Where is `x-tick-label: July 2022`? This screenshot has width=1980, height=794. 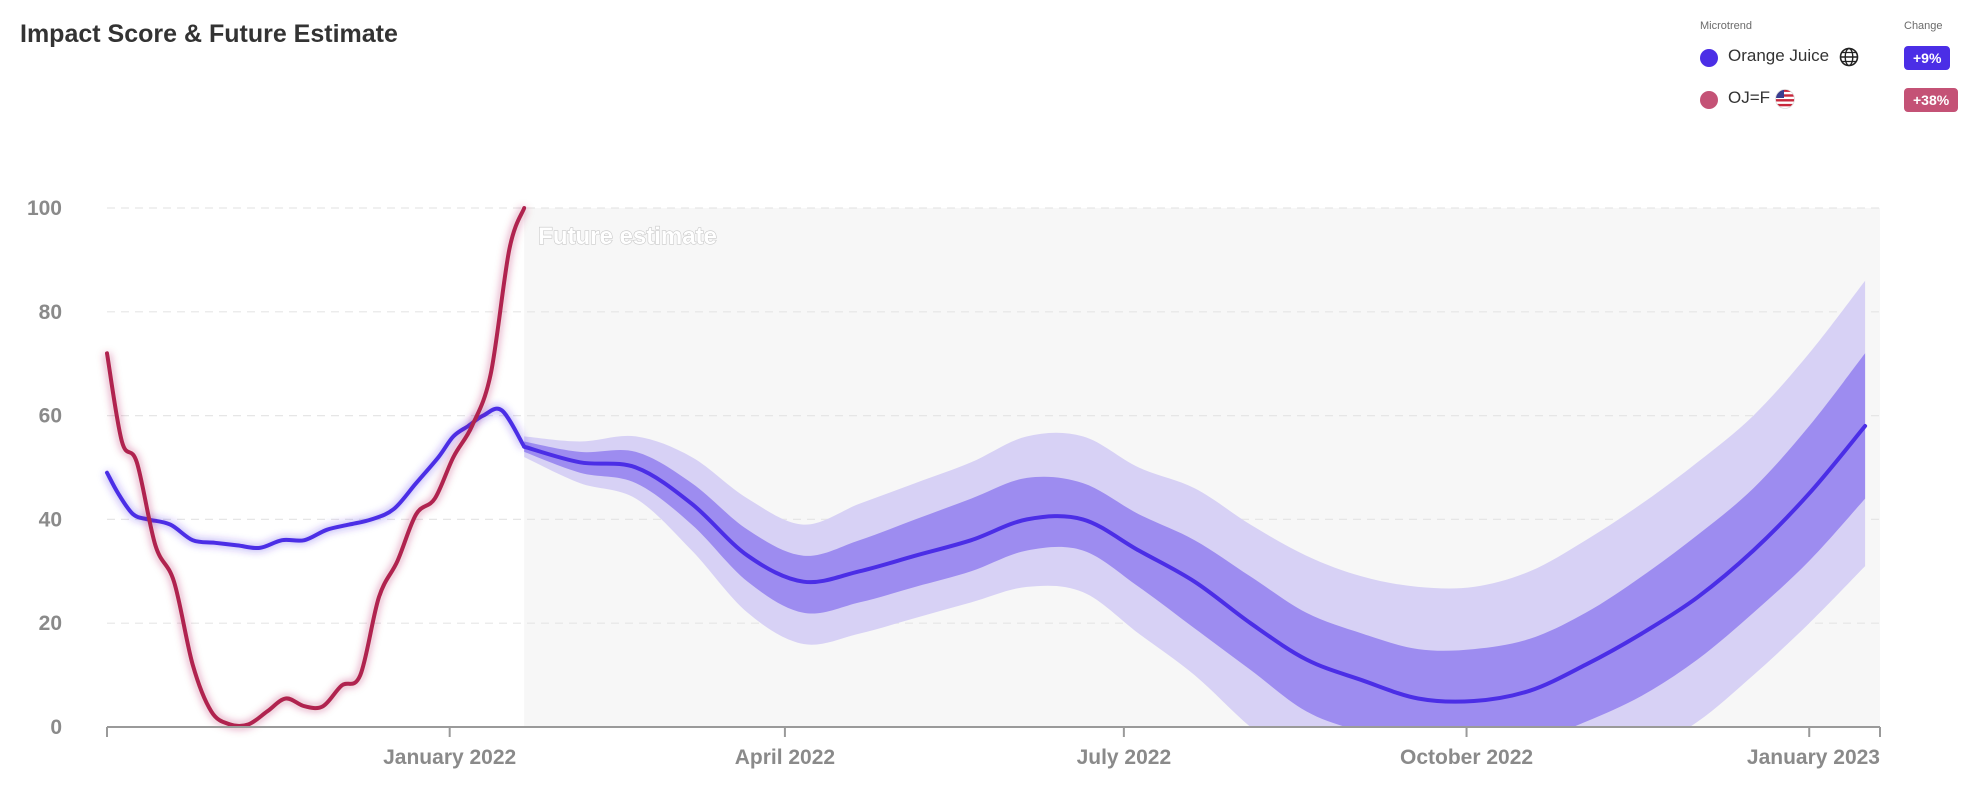
x-tick-label: July 2022 is located at coordinates (1124, 757).